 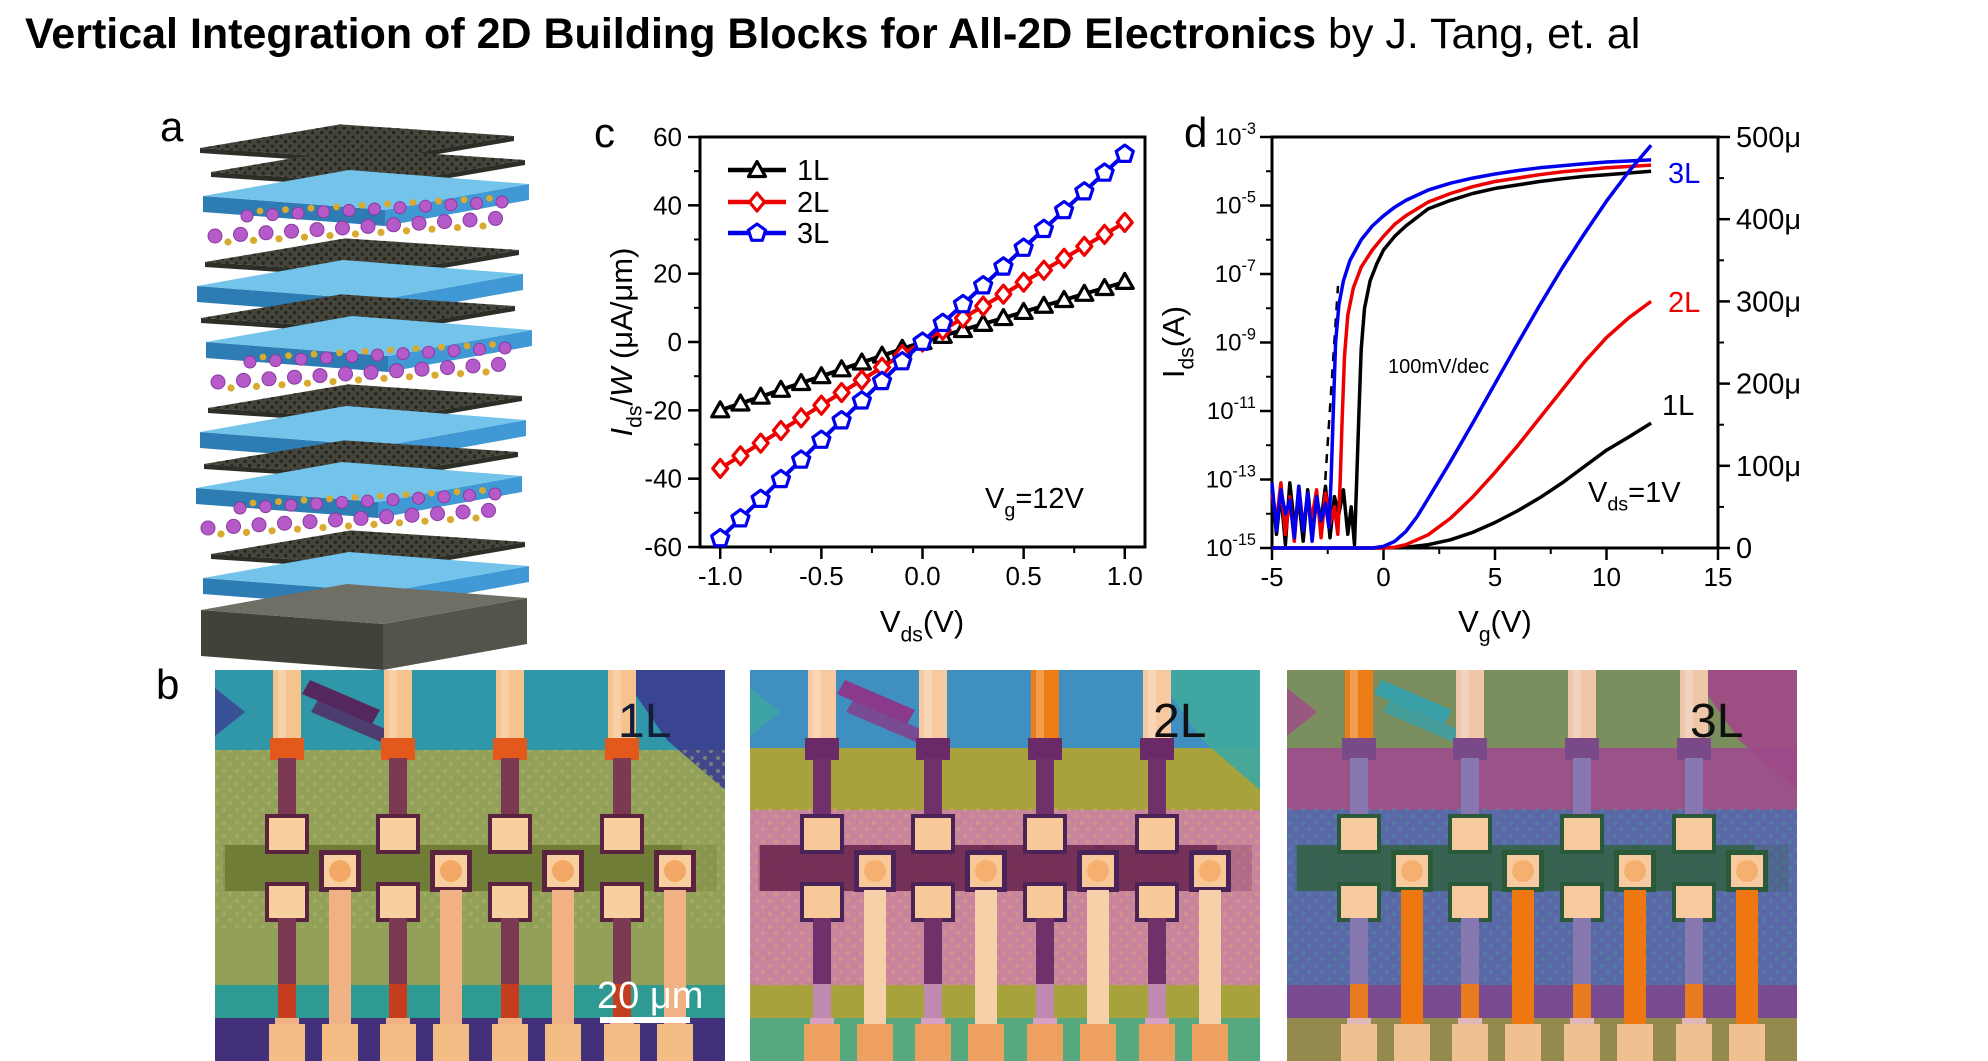 I want to click on d-right-tick: 200μ, so click(x=1768, y=385).